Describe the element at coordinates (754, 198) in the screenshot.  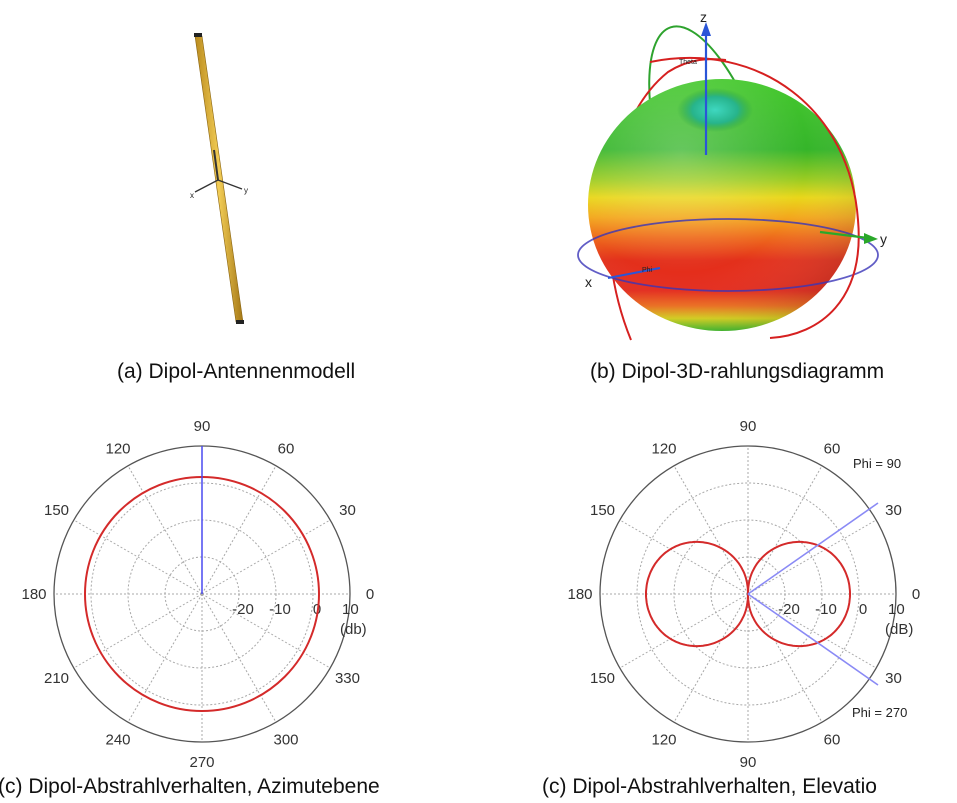
I see `ring-red-front` at that location.